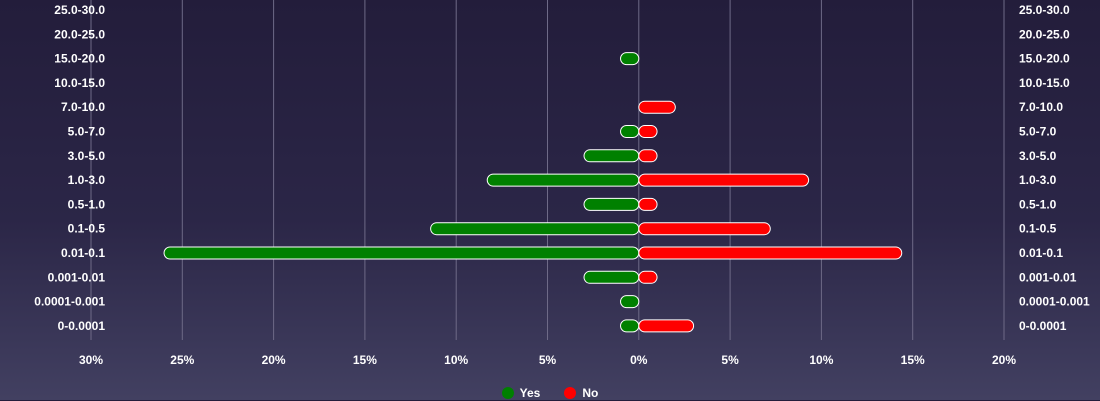 The height and width of the screenshot is (401, 1100). What do you see at coordinates (1038, 229) in the screenshot?
I see `category-label-right: 0.1-0.5` at bounding box center [1038, 229].